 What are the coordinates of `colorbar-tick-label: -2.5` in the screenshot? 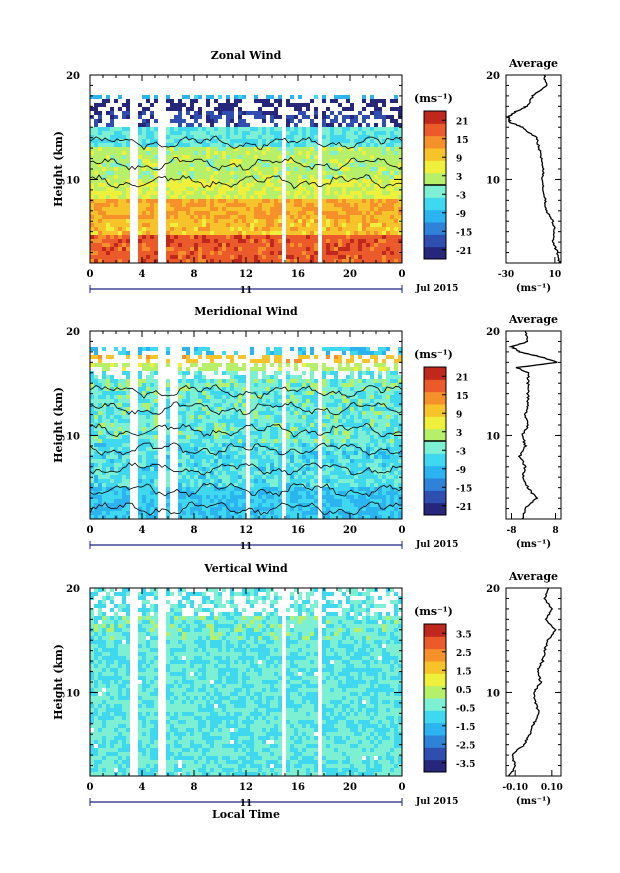 It's located at (465, 746).